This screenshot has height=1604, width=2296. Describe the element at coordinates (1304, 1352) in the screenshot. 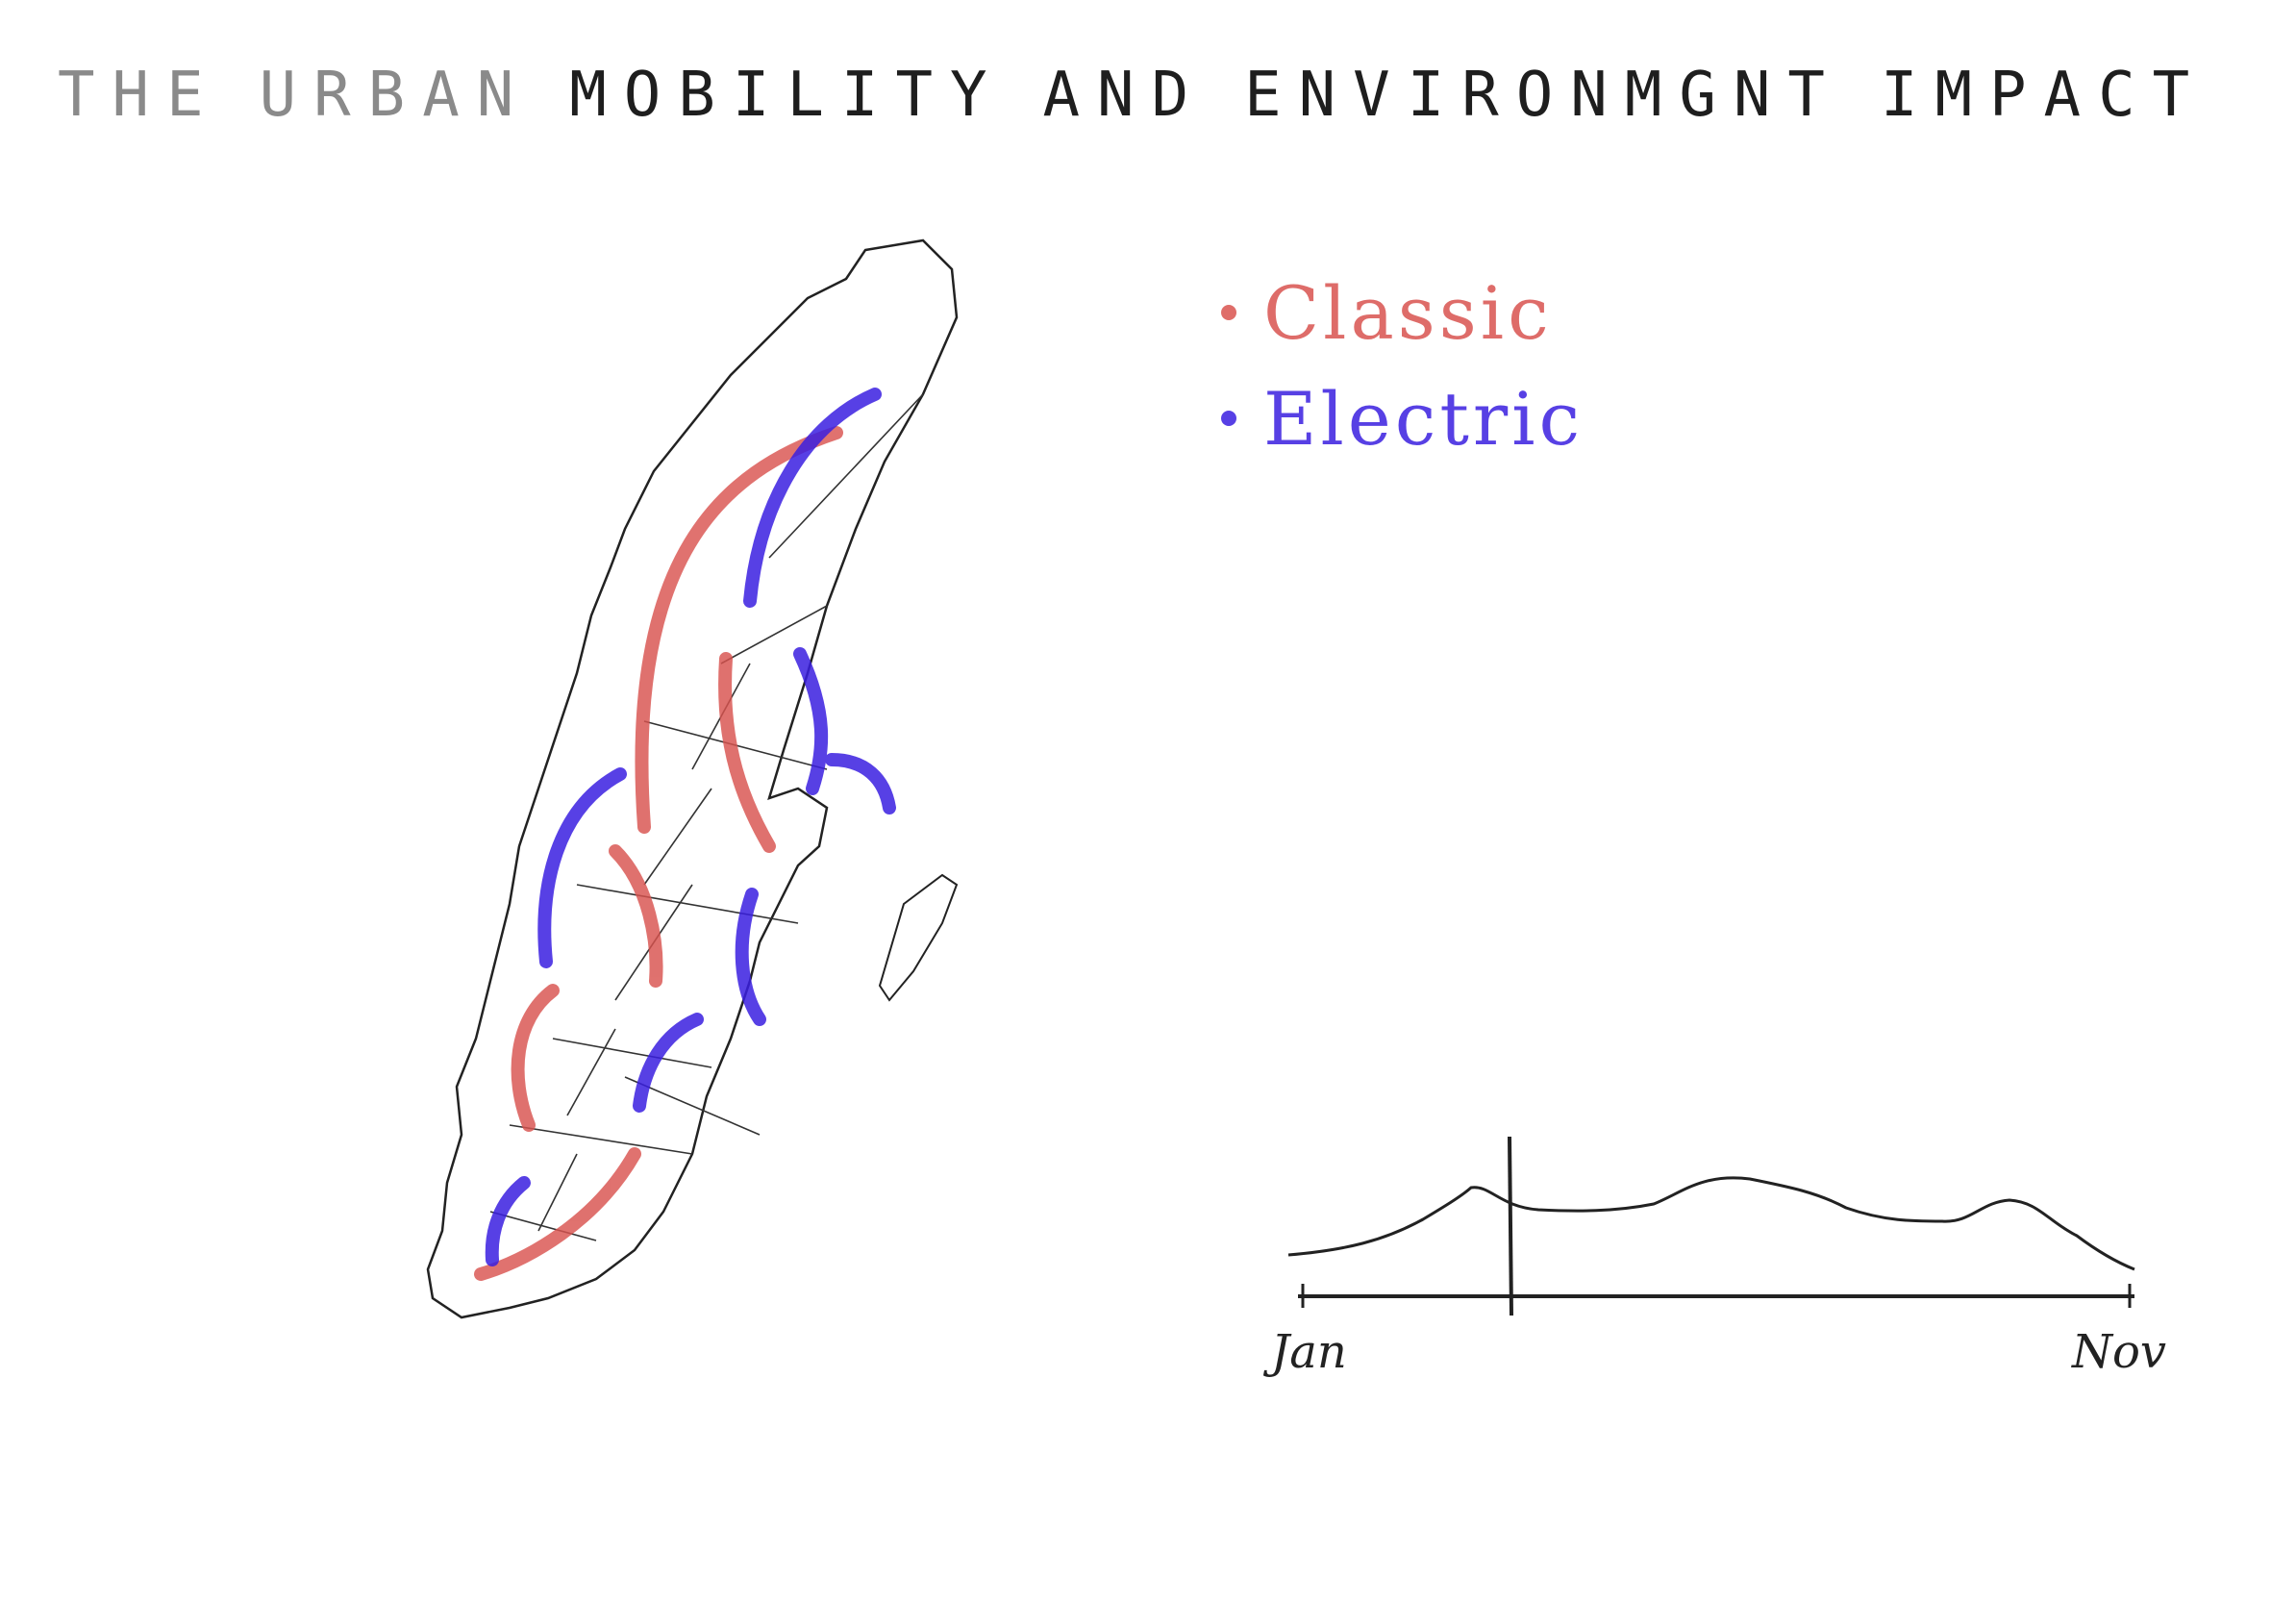

I see `timeline-start-label: Jan` at that location.